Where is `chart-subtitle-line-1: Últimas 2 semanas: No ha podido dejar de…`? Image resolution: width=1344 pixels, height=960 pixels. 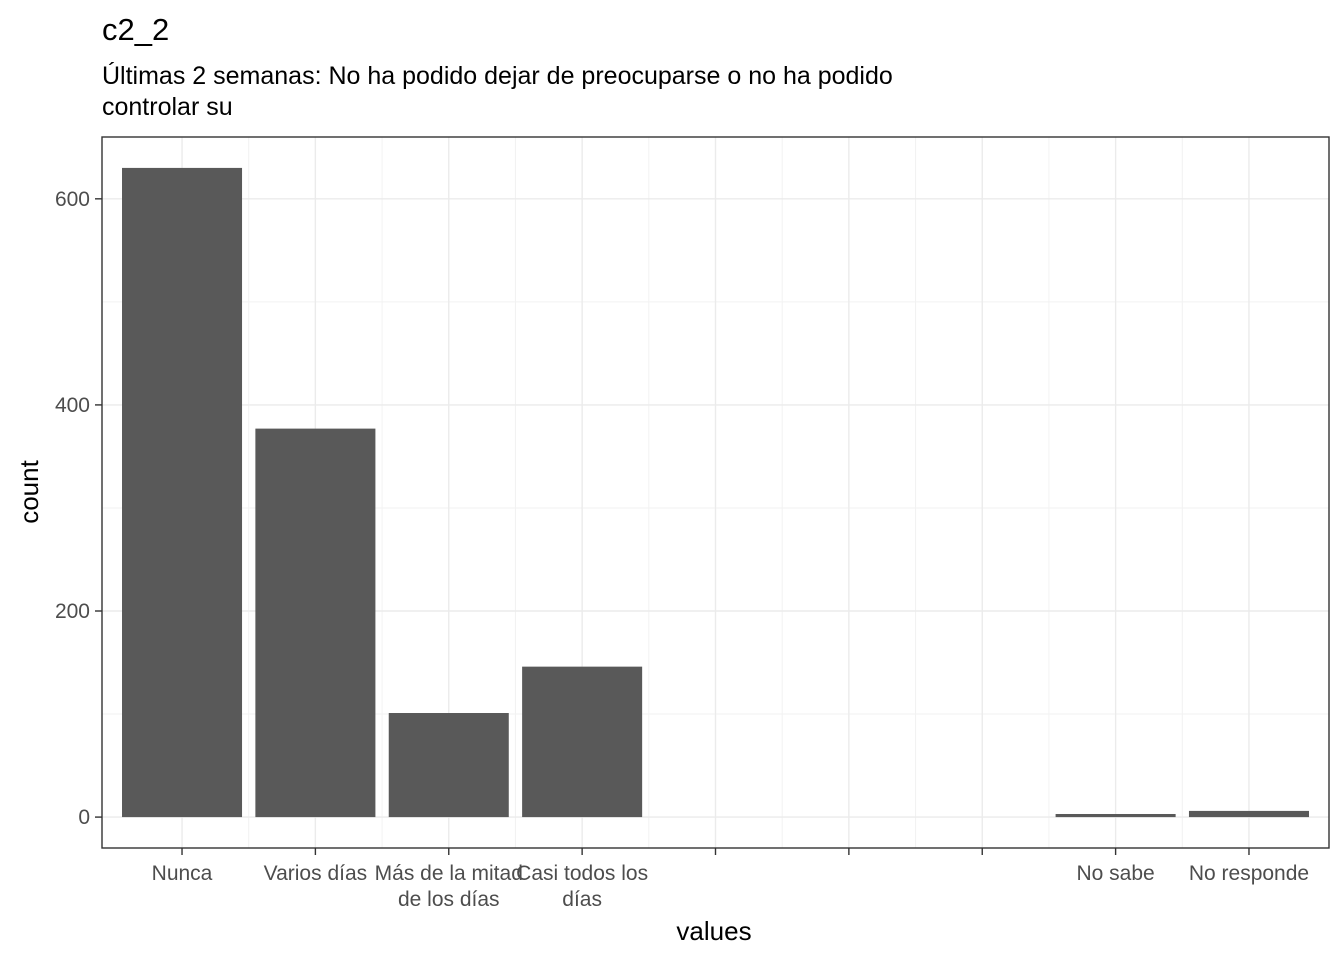 chart-subtitle-line-1: Últimas 2 semanas: No ha podido dejar de… is located at coordinates (497, 75).